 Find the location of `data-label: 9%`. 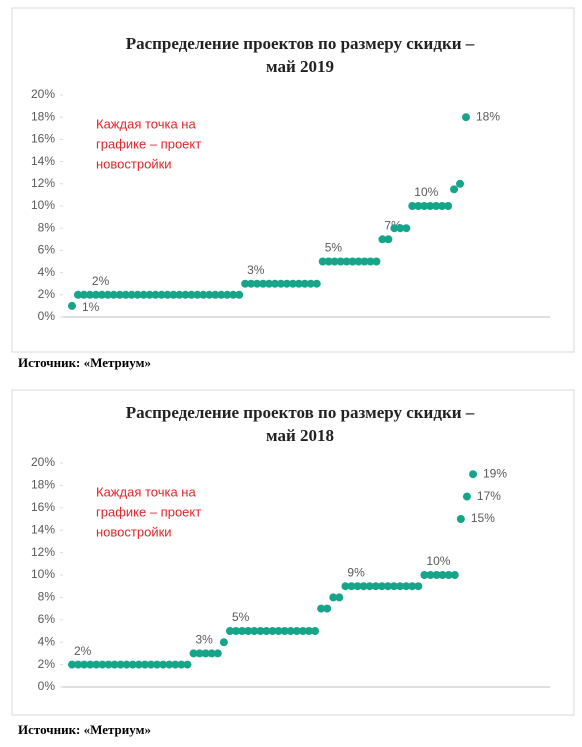

data-label: 9% is located at coordinates (356, 572).